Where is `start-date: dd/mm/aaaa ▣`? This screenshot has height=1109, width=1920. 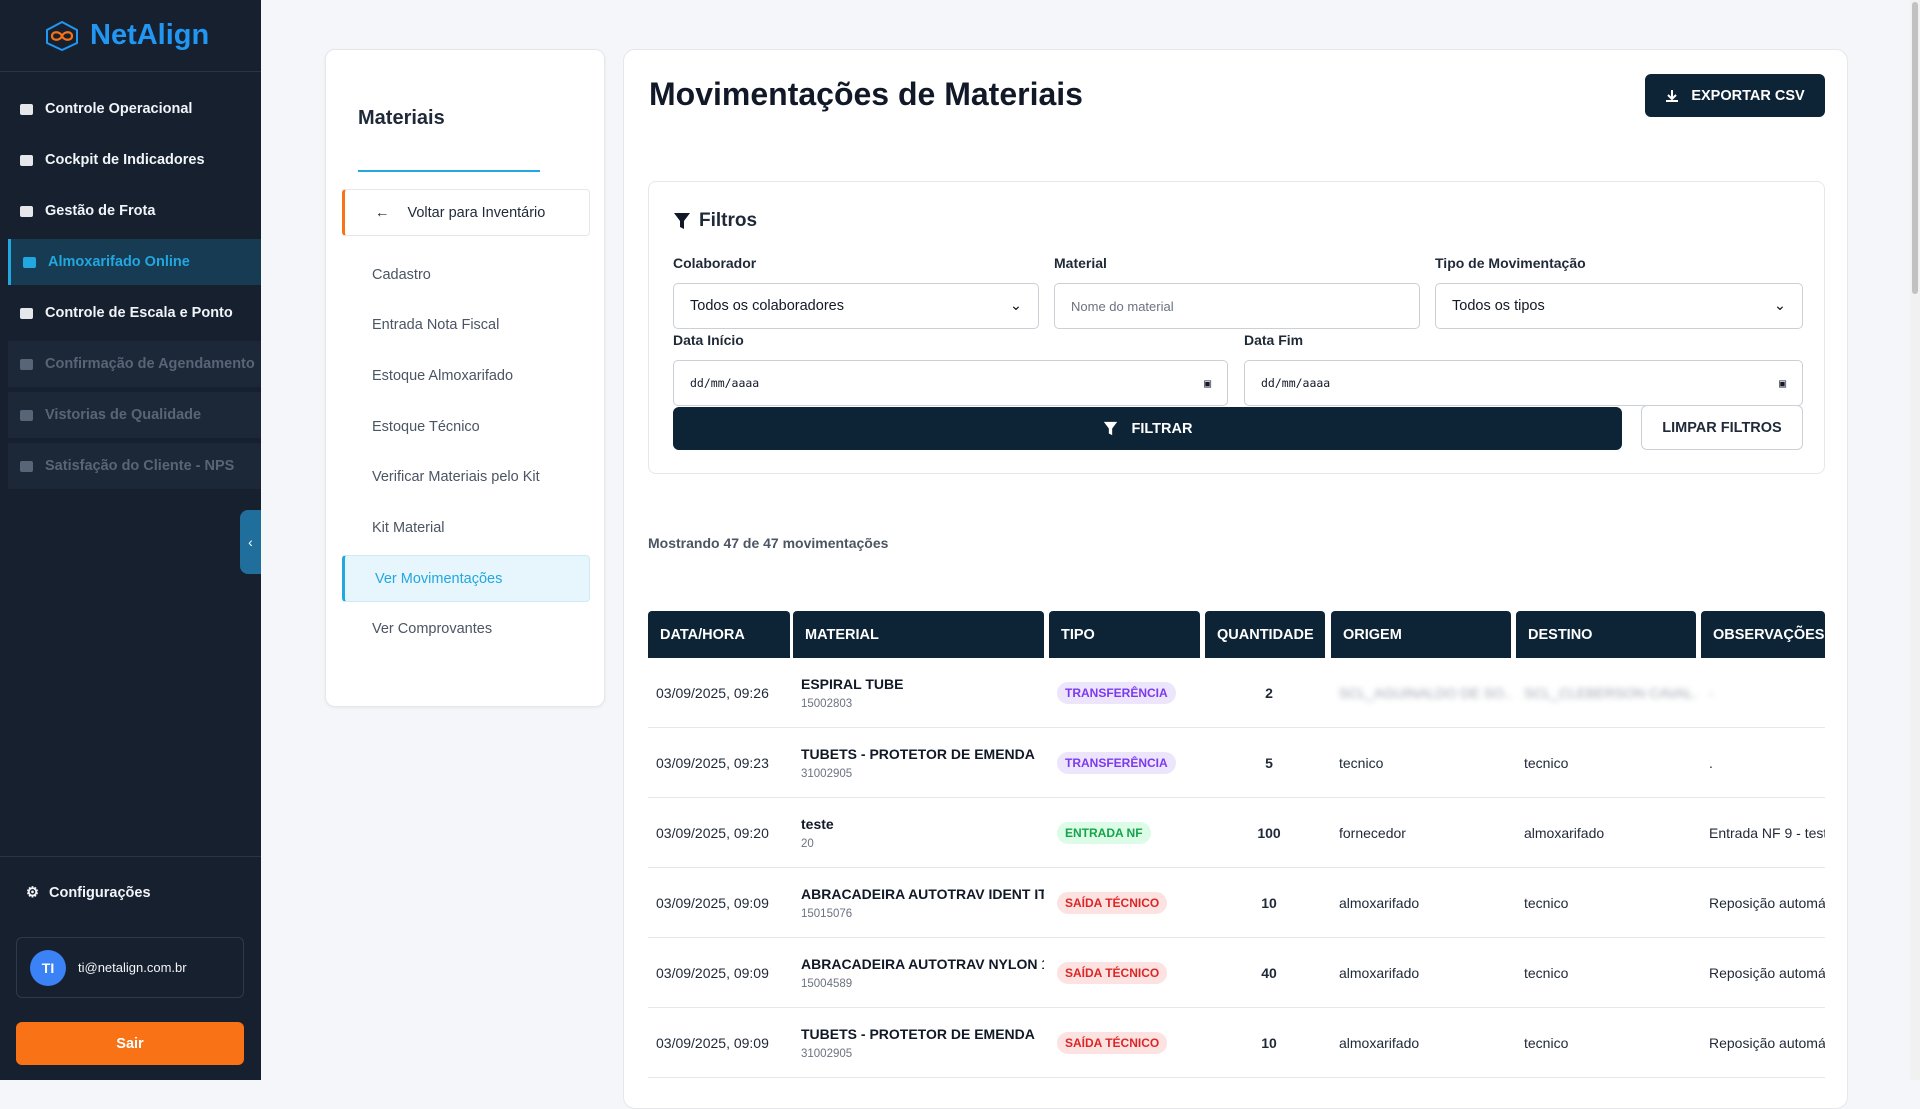
start-date: dd/mm/aaaa ▣ is located at coordinates (950, 383).